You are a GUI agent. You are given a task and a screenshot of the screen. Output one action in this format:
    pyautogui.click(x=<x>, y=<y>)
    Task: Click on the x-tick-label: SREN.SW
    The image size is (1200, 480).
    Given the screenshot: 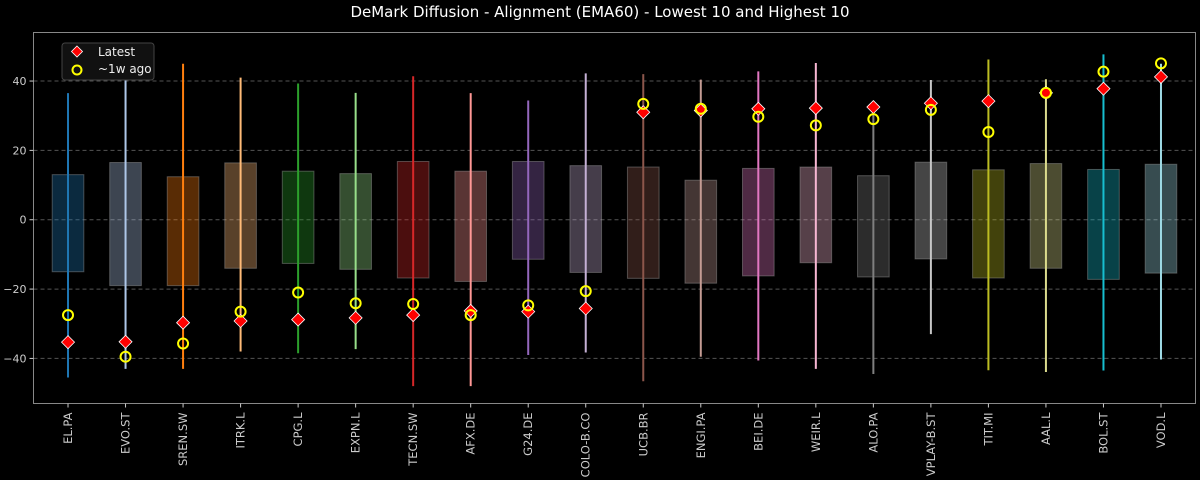 What is the action you would take?
    pyautogui.click(x=183, y=440)
    